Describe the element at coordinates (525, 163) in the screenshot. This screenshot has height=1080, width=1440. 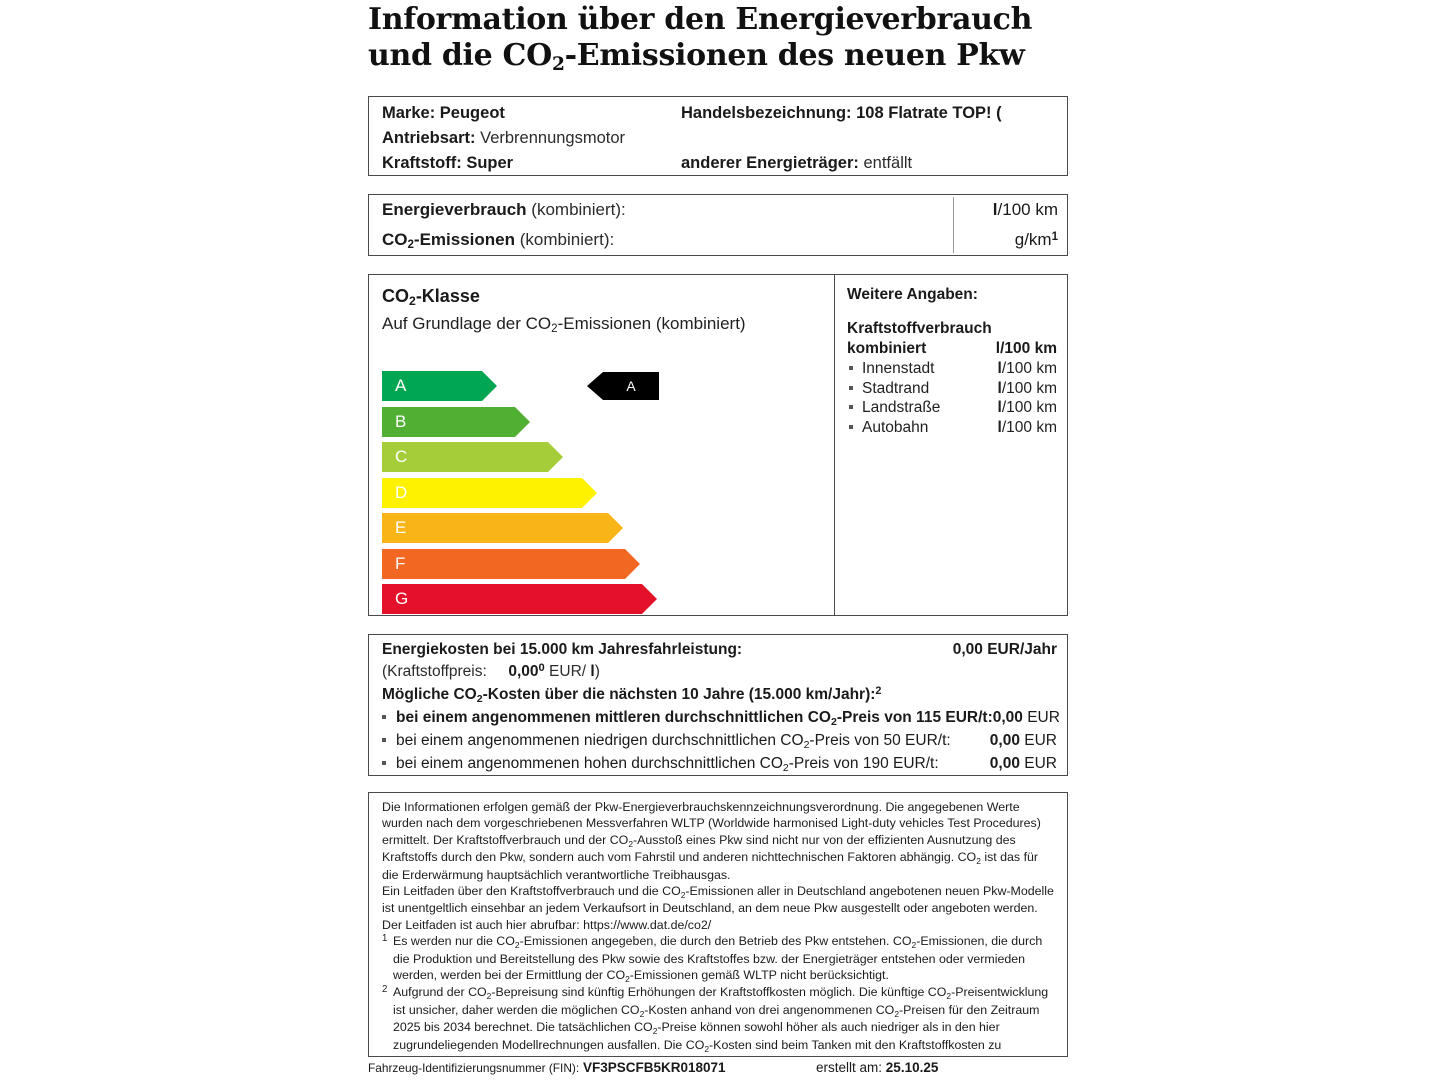
I see `fuel-cell: Kraftstoff: Super` at that location.